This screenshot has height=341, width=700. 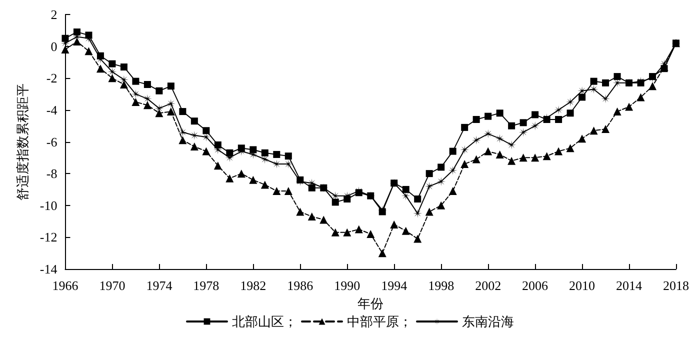 I want to click on y-tick-label: -12, so click(x=49, y=237).